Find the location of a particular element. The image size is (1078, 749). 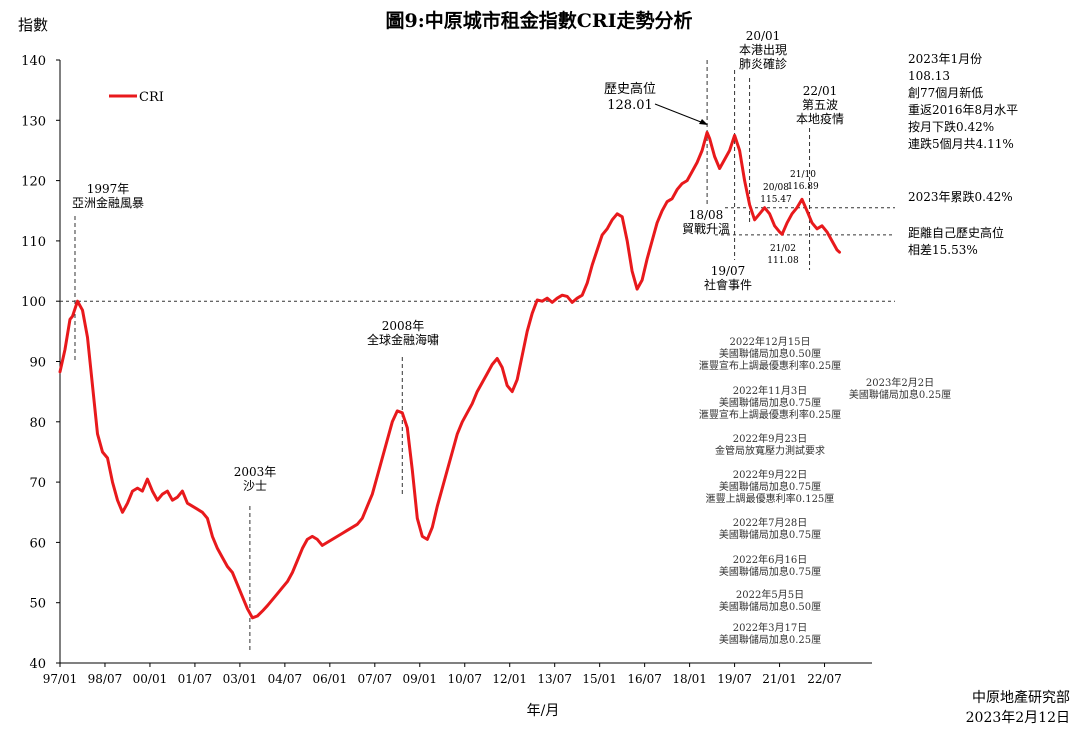

y-tick-label: 70 is located at coordinates (37, 483).